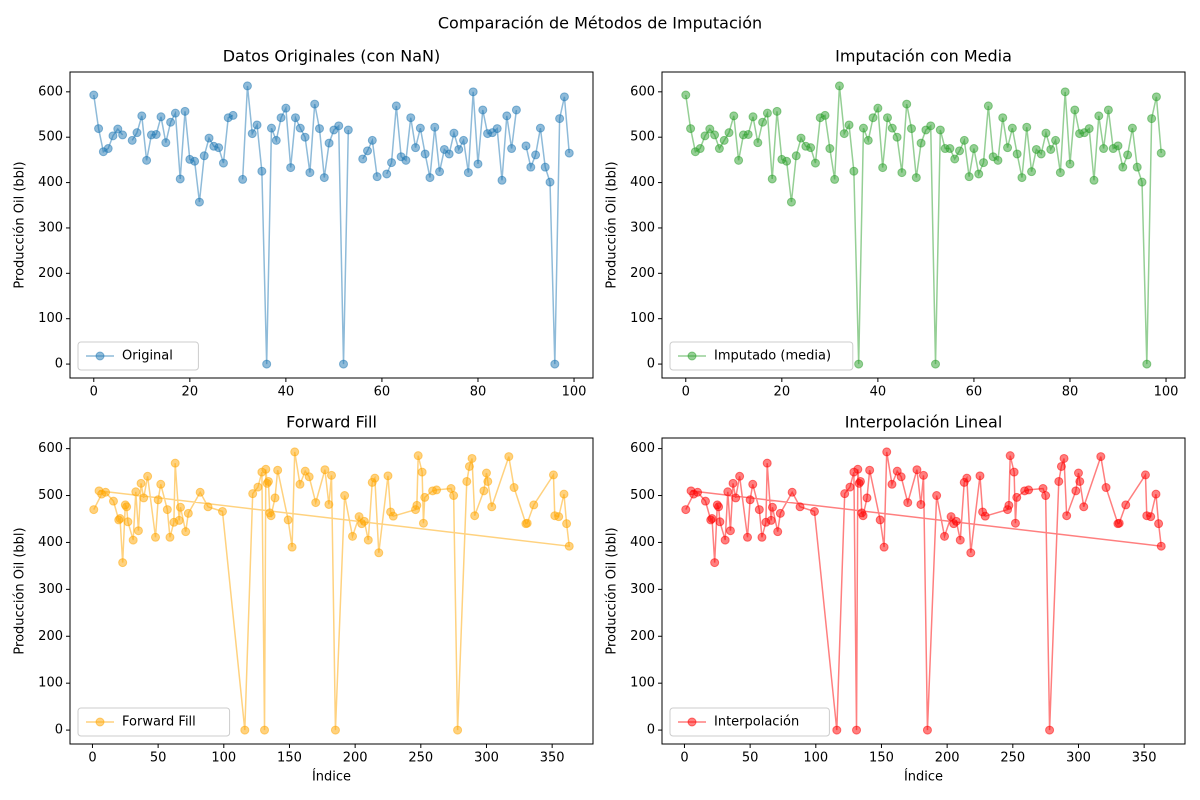  What do you see at coordinates (159, 722) in the screenshot?
I see `legend-label: Forward Fill` at bounding box center [159, 722].